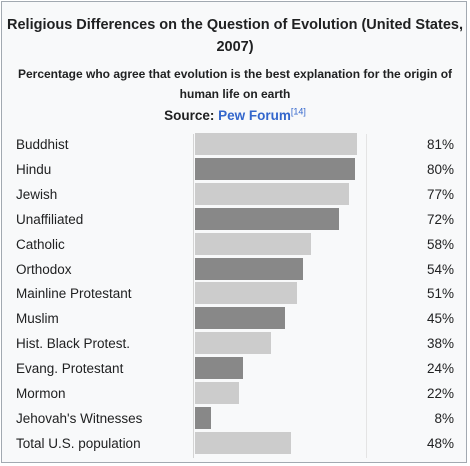  I want to click on value-label: 81%, so click(440, 144).